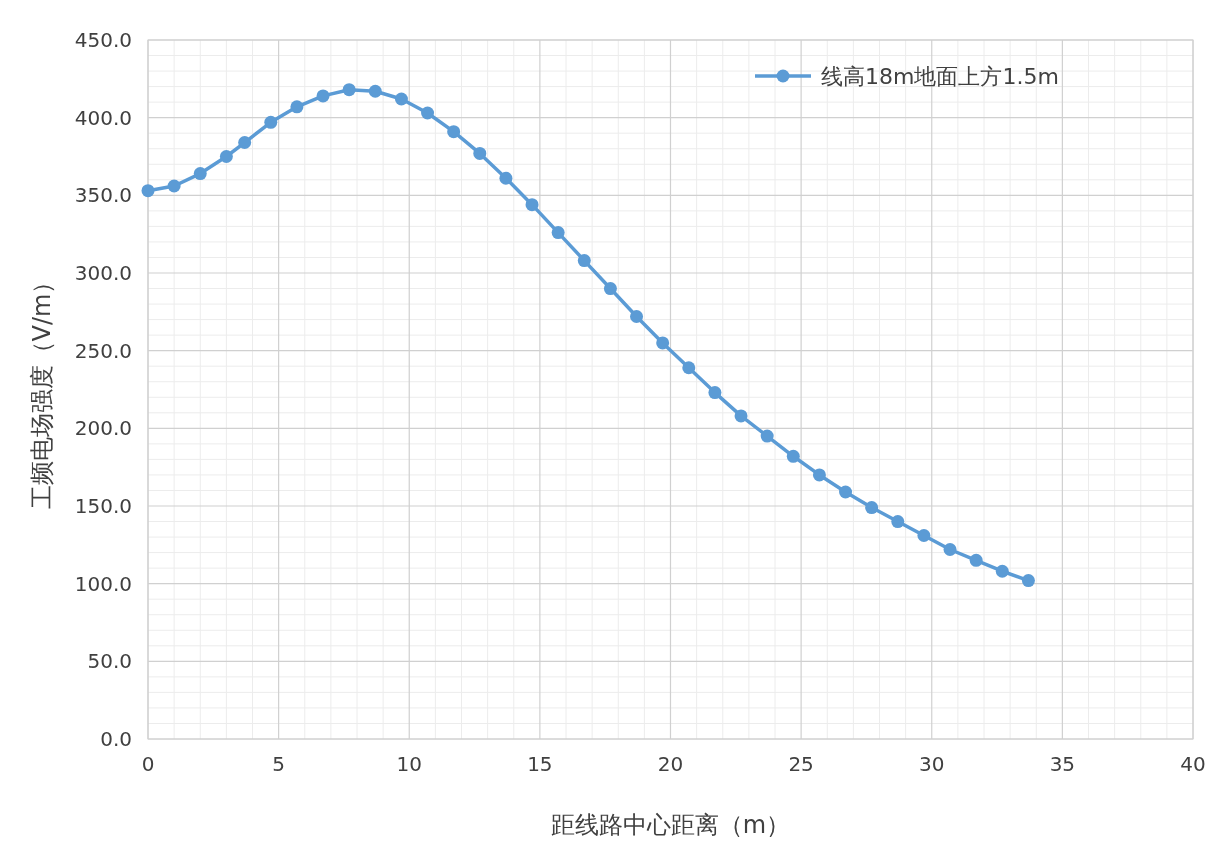 This screenshot has height=843, width=1211. Describe the element at coordinates (278, 764) in the screenshot. I see `x-tick-label: 5` at that location.